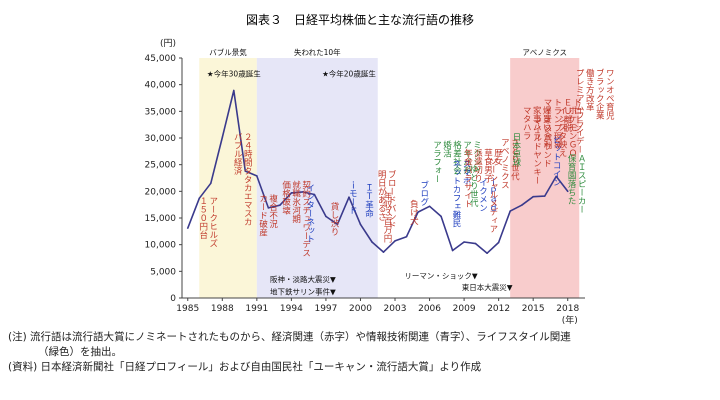  What do you see at coordinates (168, 43) in the screenshot?
I see `y-axis-unit: (円)` at bounding box center [168, 43].